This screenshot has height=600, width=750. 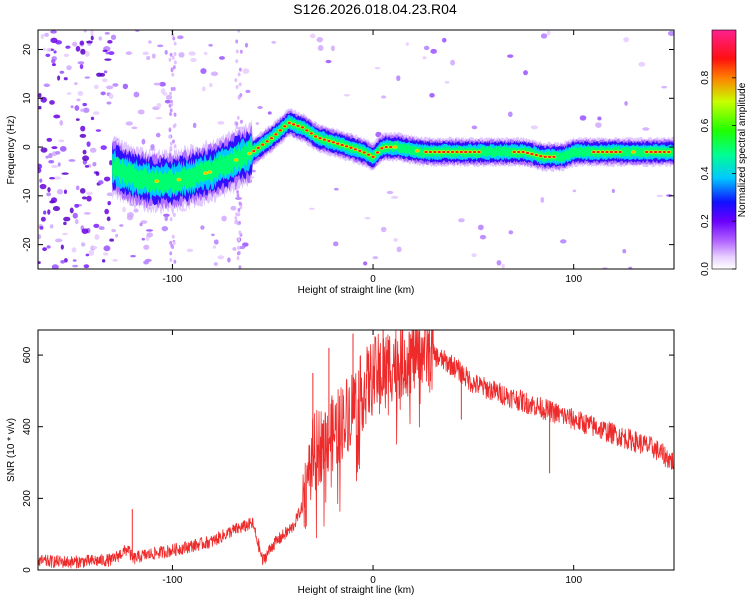 What do you see at coordinates (718, 173) in the screenshot?
I see `colorbar-ticks: 0.0 0.2 0.4 0.6 0.8` at bounding box center [718, 173].